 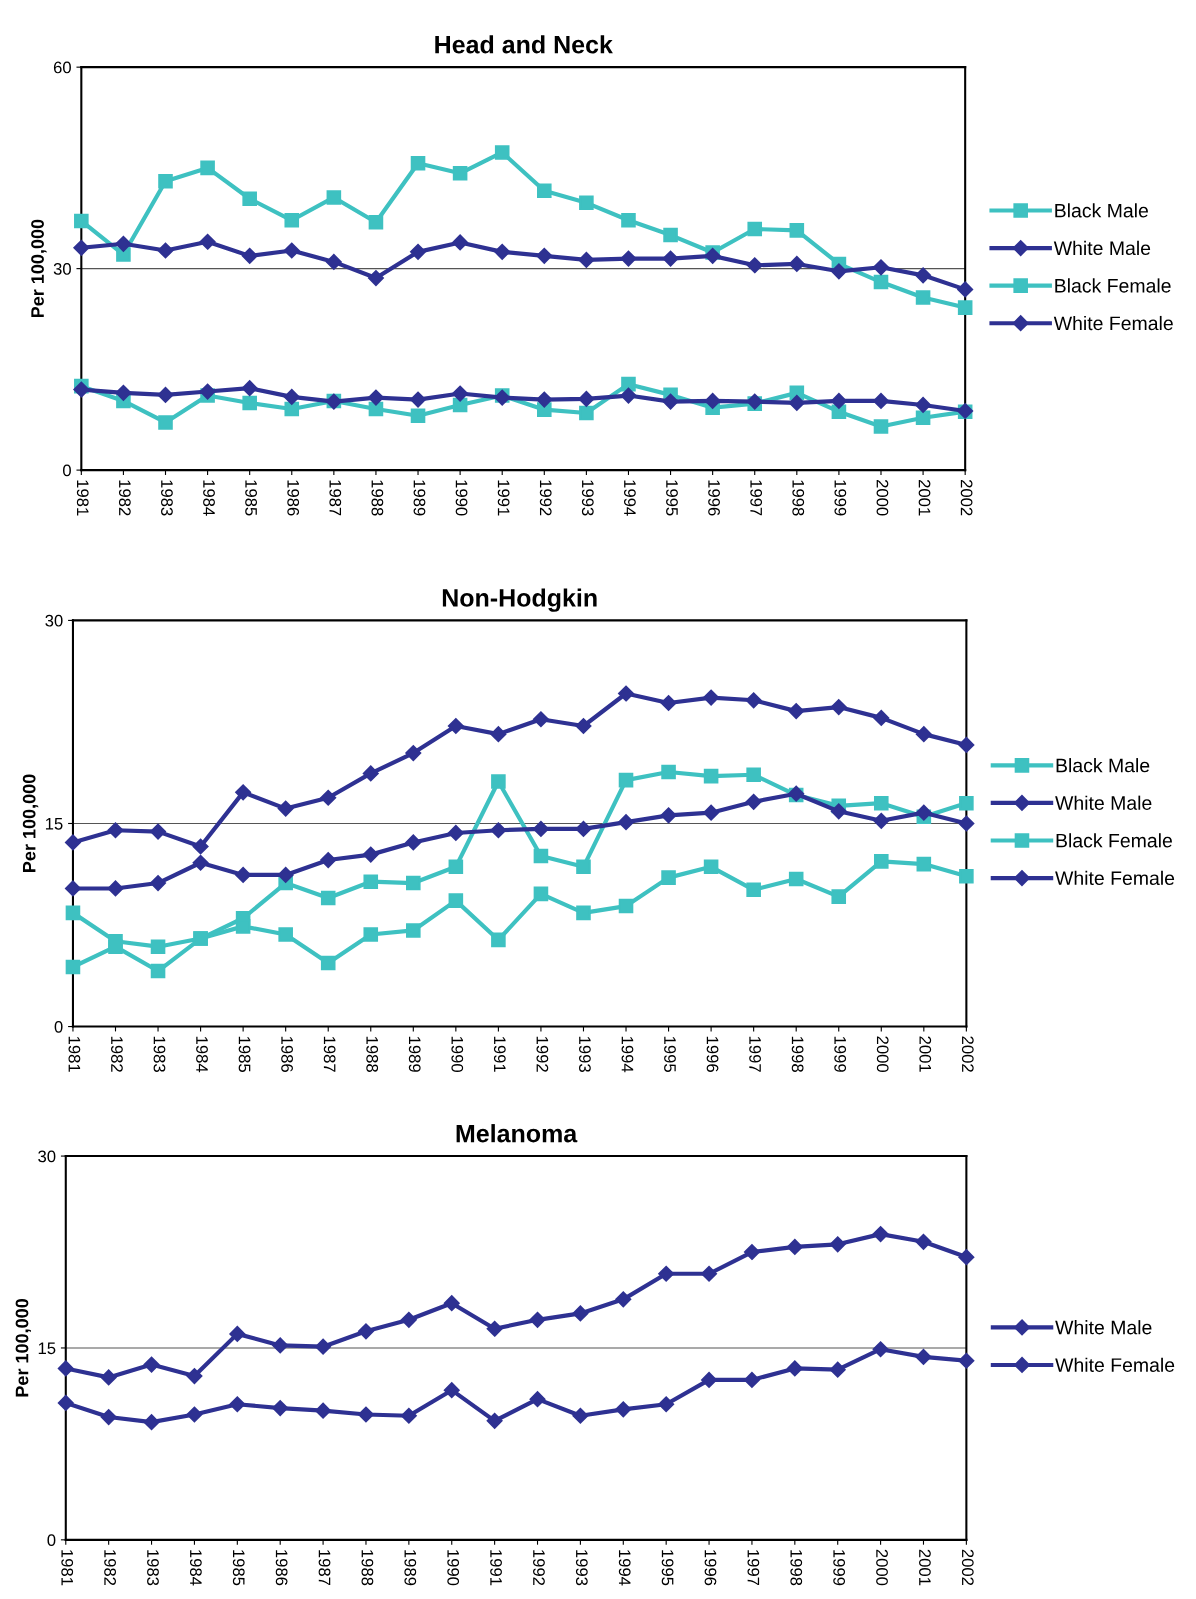 I want to click on chart-title: Head and Neck, so click(x=524, y=44).